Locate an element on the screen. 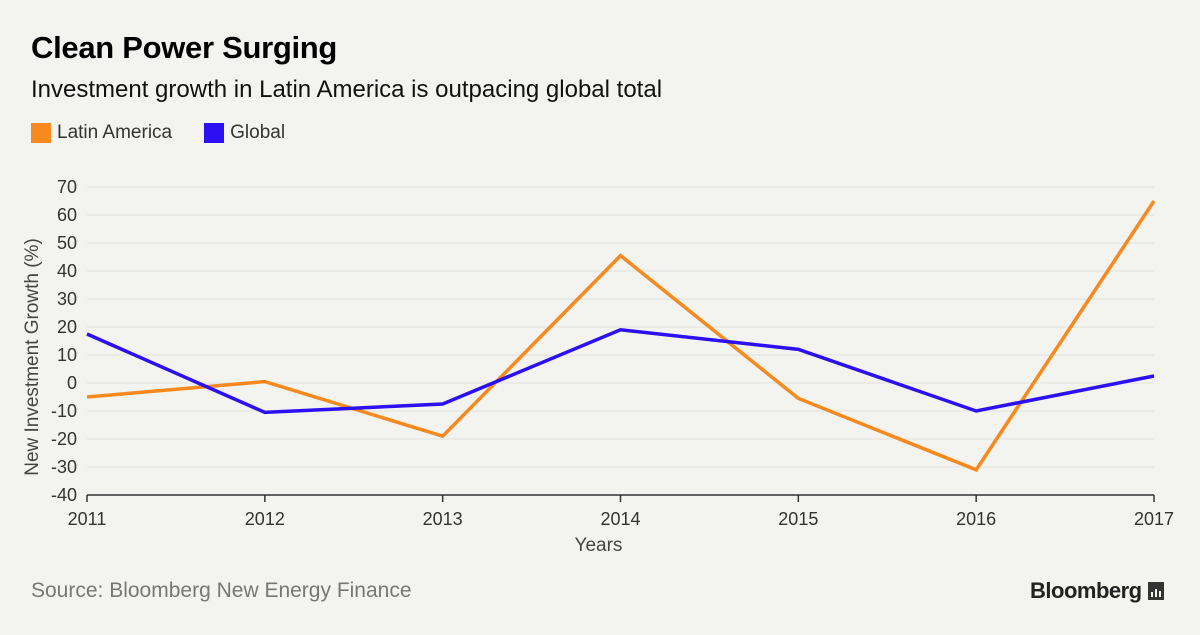 This screenshot has height=635, width=1200. y-axis-title: New Investment Growth (%) is located at coordinates (32, 357).